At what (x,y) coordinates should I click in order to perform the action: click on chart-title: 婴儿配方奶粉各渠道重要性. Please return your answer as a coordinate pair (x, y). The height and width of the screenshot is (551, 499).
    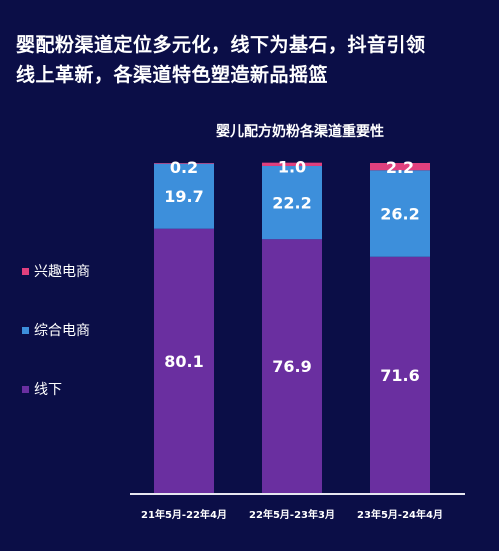
    Looking at the image, I should click on (300, 132).